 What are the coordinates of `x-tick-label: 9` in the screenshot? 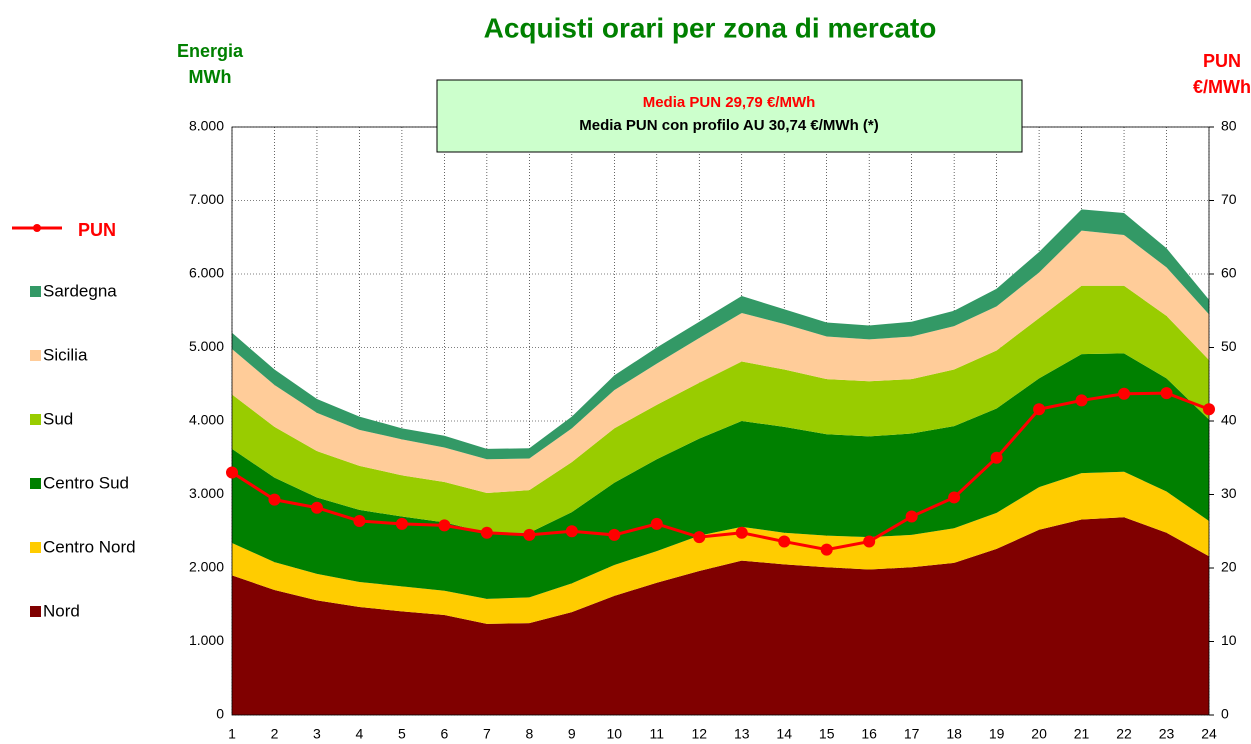 It's located at (572, 734).